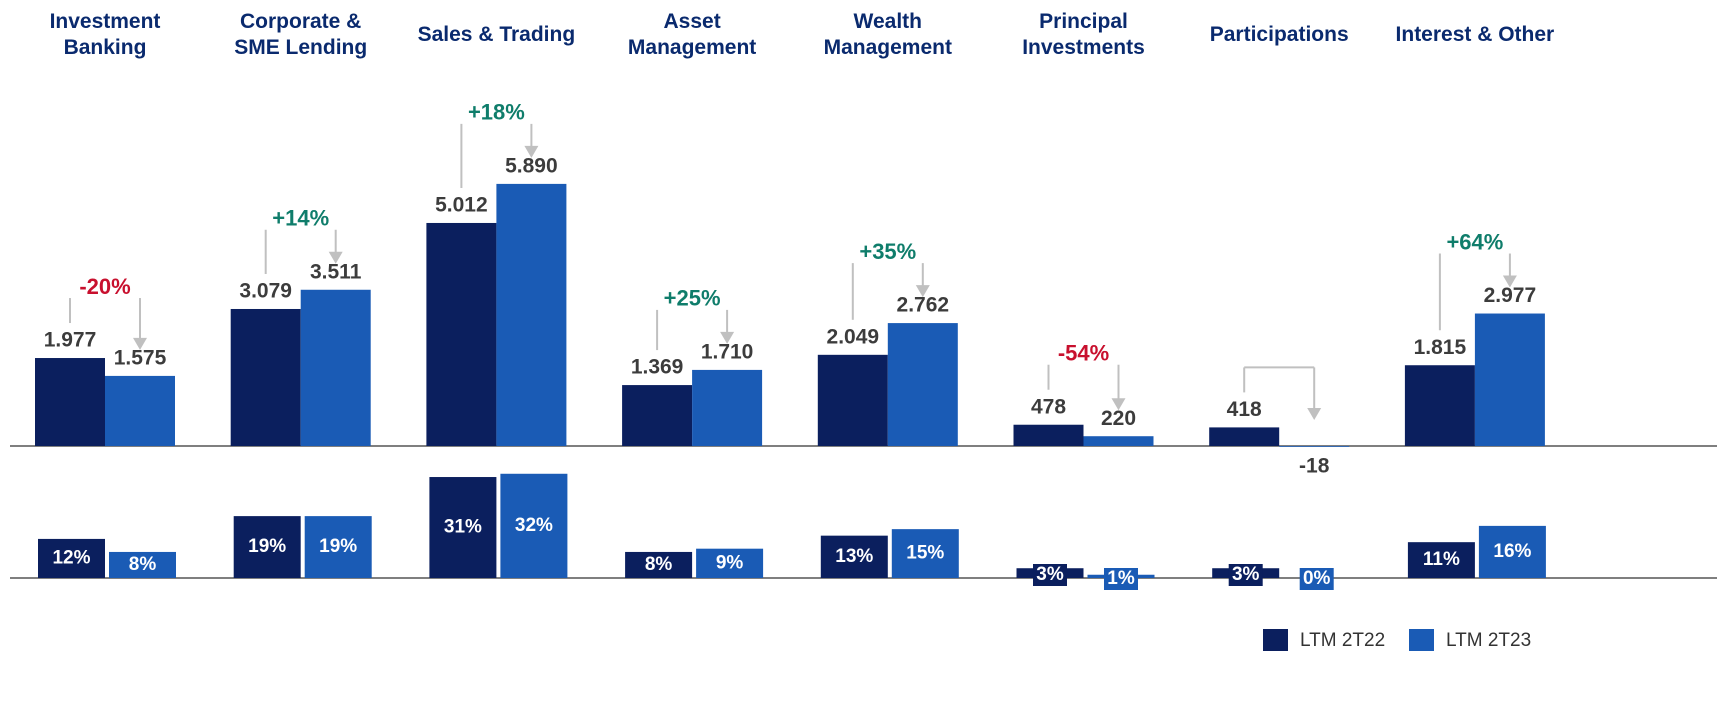 The height and width of the screenshot is (712, 1717). Describe the element at coordinates (1048, 406) in the screenshot. I see `value-label: 478` at that location.